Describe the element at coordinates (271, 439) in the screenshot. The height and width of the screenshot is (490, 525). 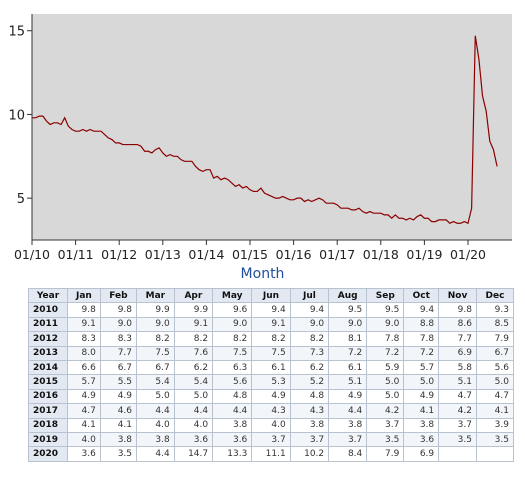
I see `table-row: 2019 4.0 3.8 3.8 3.6 3.6 3.7 3.7 3.7 3.5 3.6 3.5 3.5` at that location.